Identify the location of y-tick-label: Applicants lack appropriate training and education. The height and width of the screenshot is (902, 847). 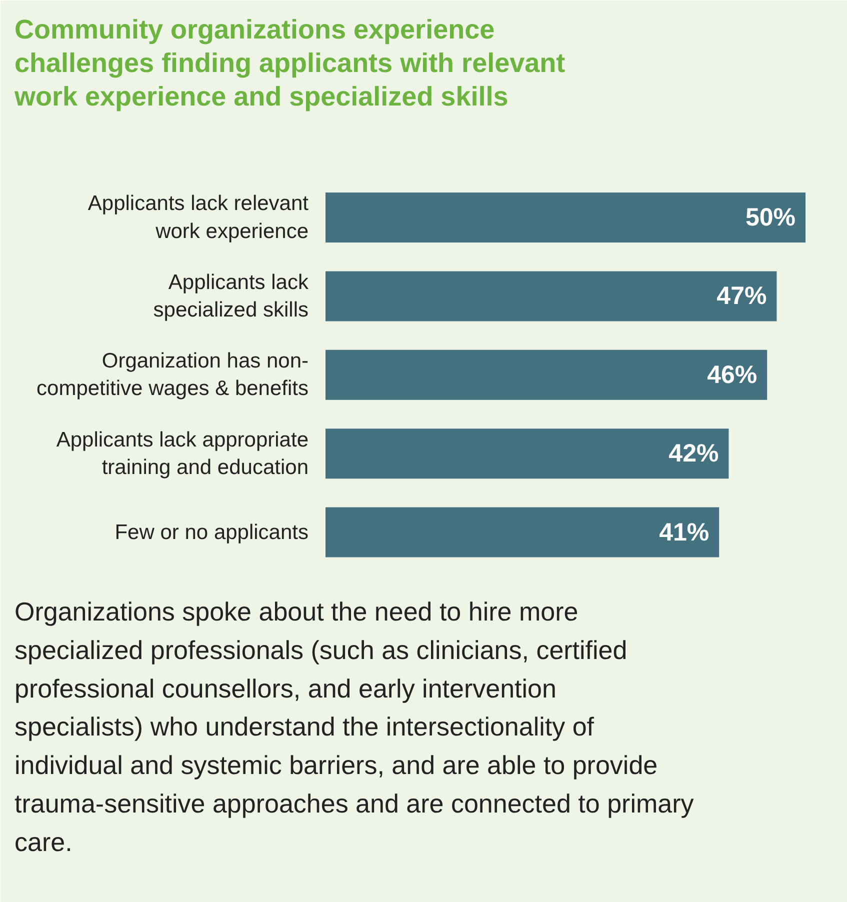
(182, 453).